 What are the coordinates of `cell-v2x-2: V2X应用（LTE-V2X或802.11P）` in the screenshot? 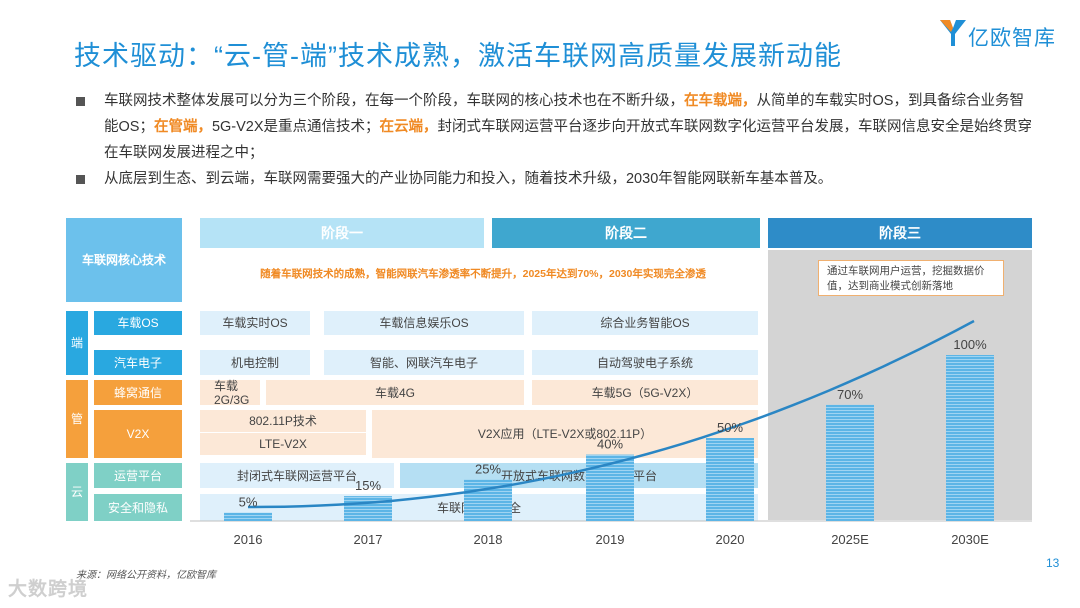 It's located at (565, 434).